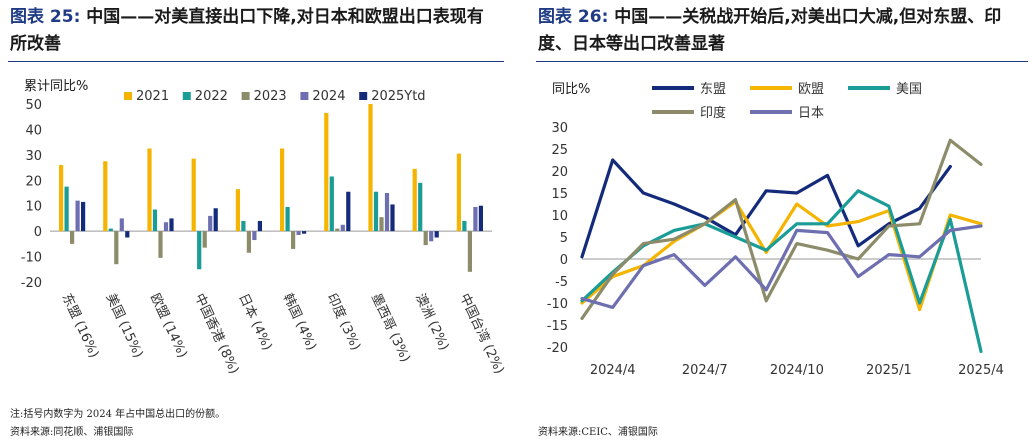 Image resolution: width=1032 pixels, height=445 pixels. I want to click on line-point-印度-8, so click(827, 250).